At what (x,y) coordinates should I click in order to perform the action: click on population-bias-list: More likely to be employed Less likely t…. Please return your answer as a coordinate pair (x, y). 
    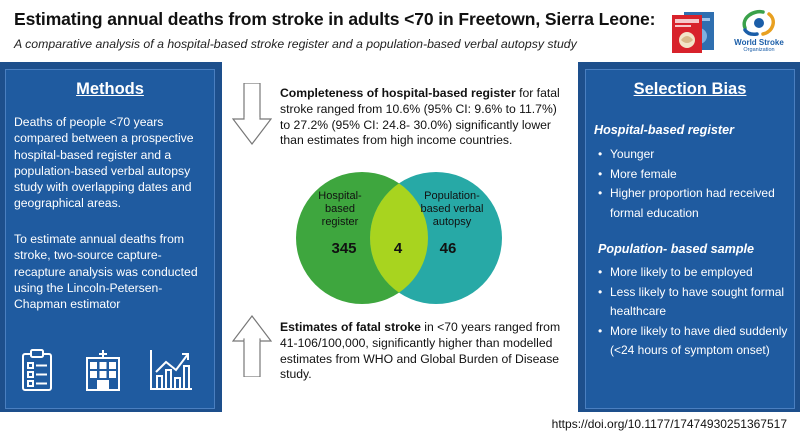
    Looking at the image, I should click on (694, 312).